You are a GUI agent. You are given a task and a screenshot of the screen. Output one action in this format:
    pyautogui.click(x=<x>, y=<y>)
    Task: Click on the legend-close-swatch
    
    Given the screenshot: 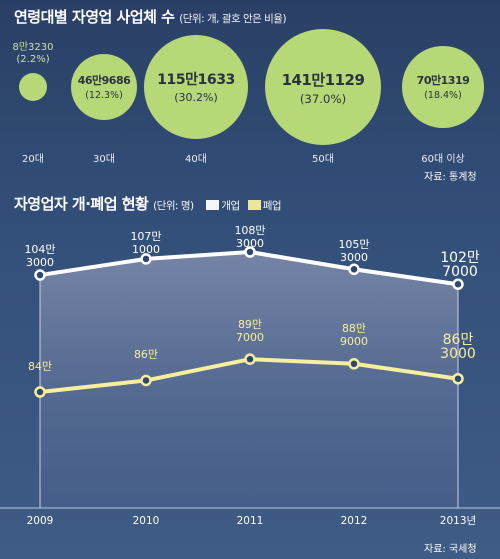 What is the action you would take?
    pyautogui.click(x=254, y=205)
    